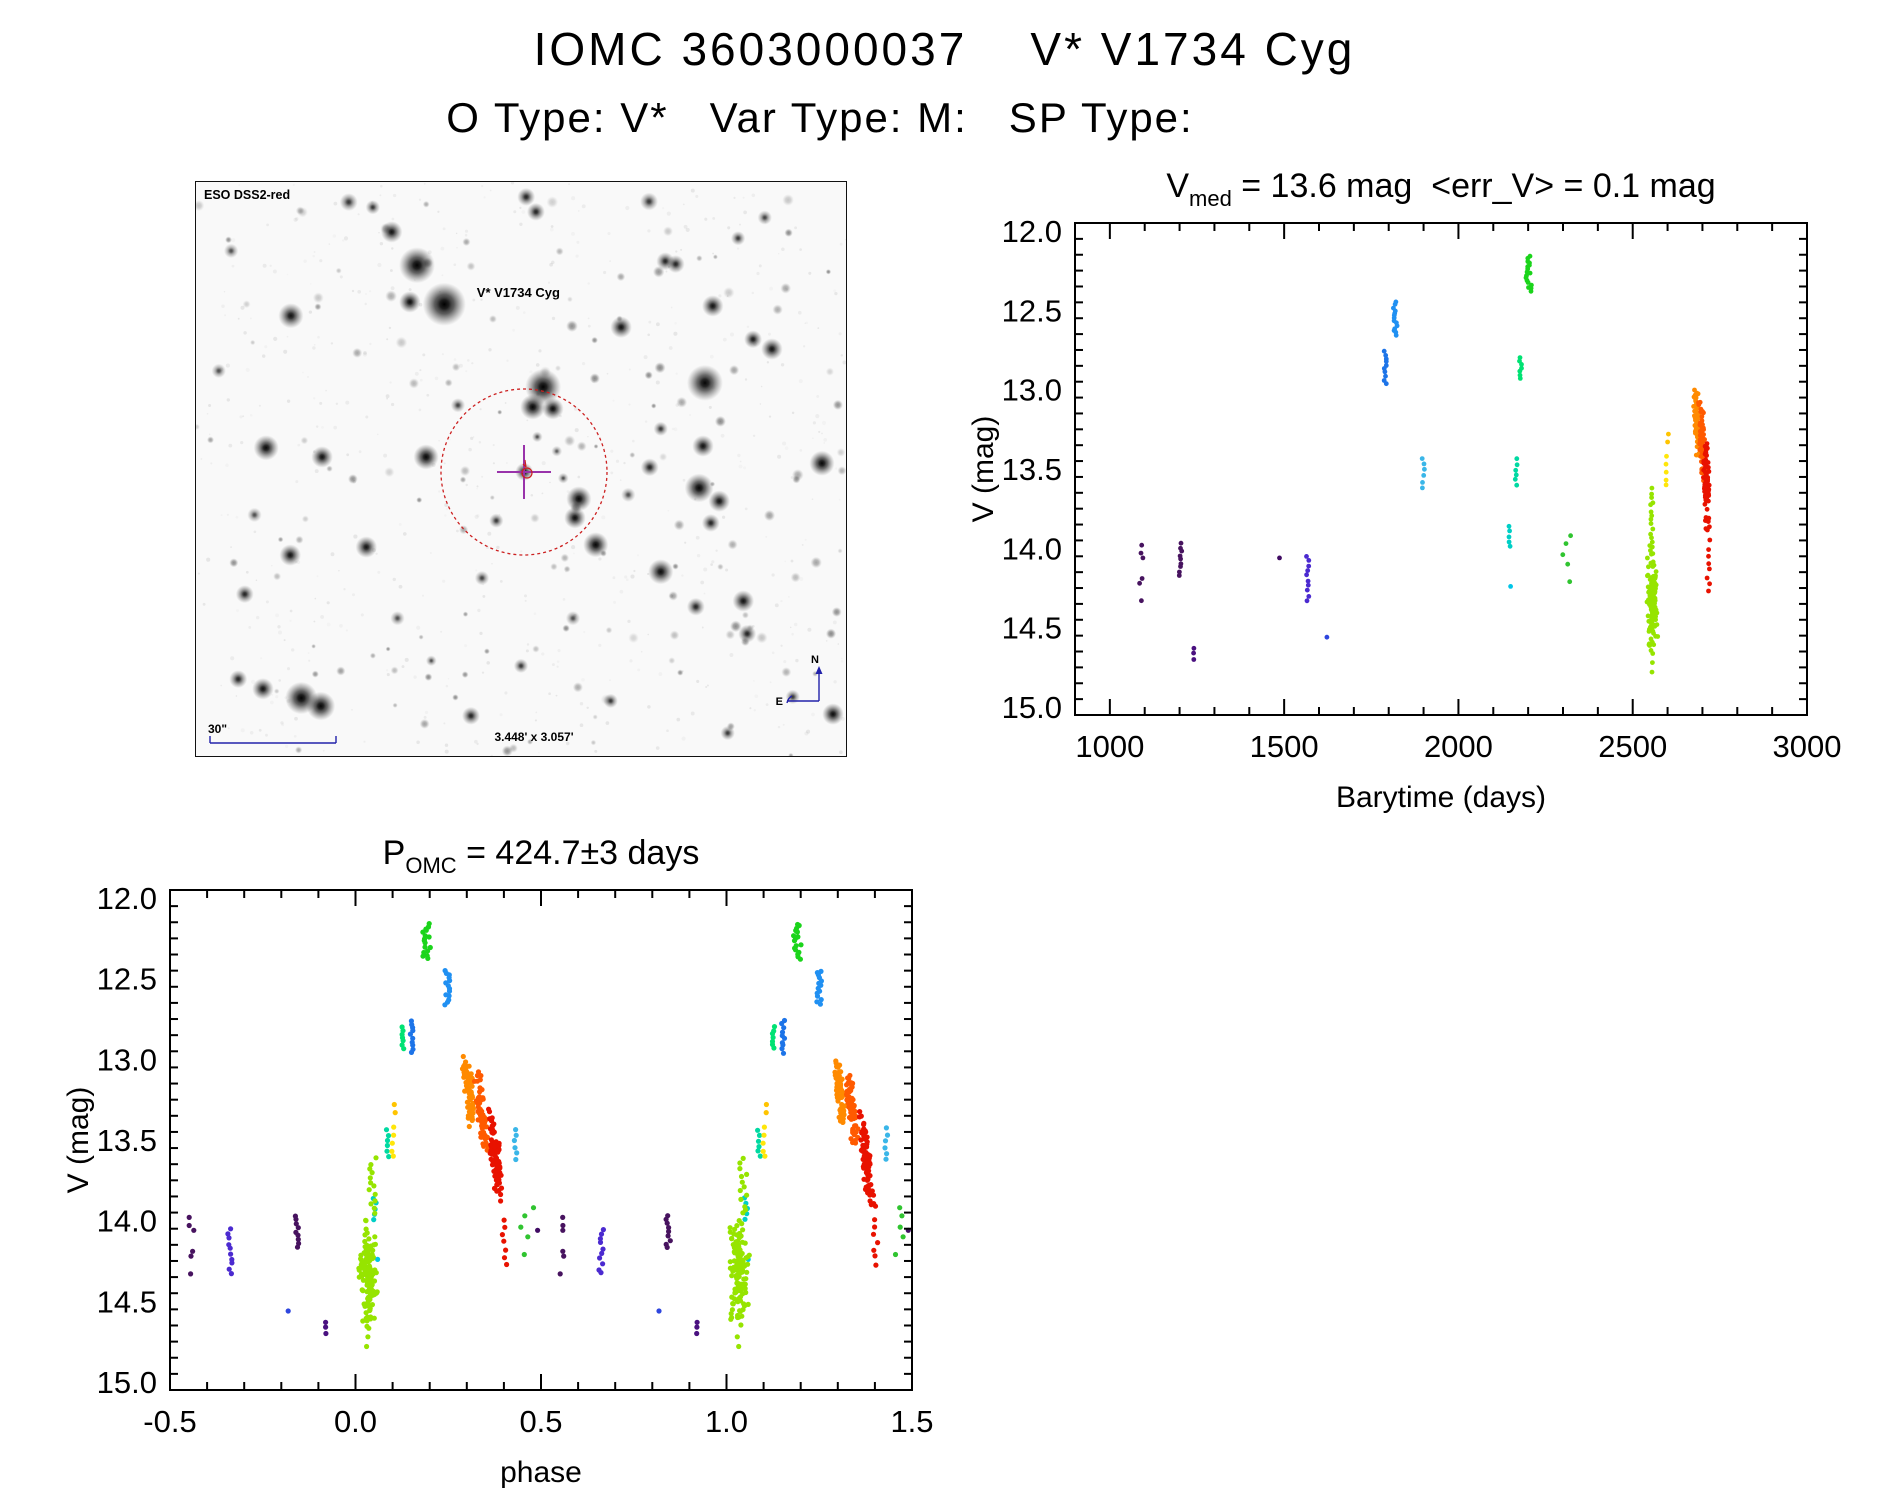 The height and width of the screenshot is (1494, 1889). I want to click on compass, so click(804, 685).